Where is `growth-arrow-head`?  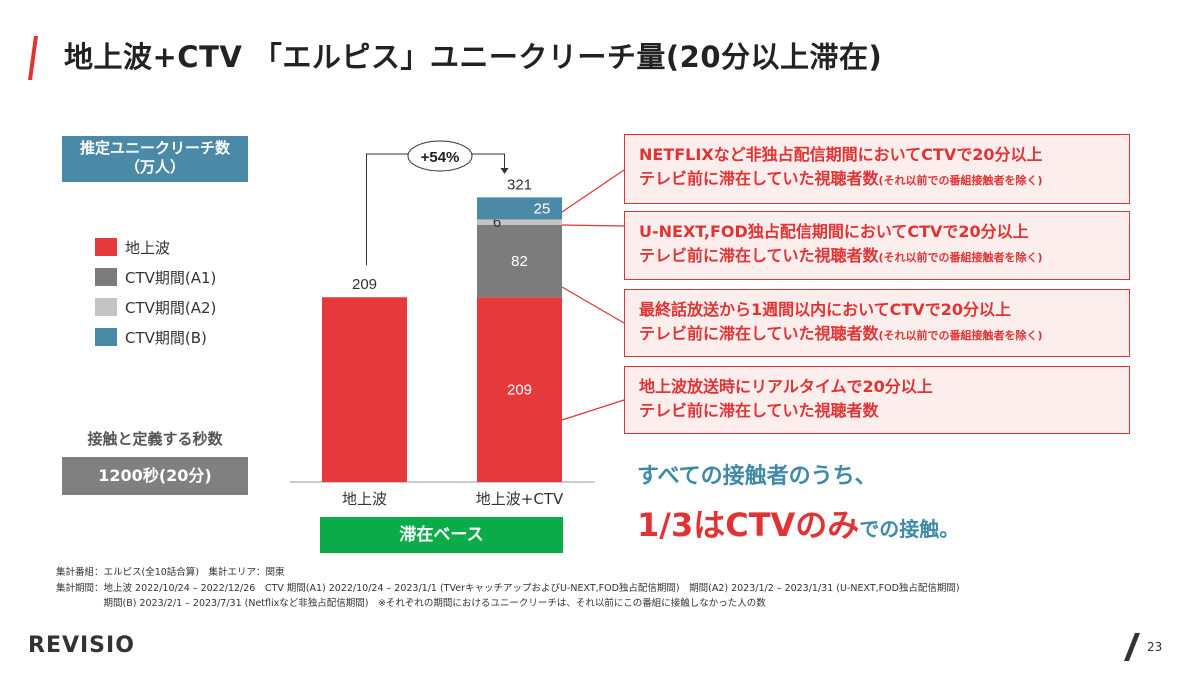 growth-arrow-head is located at coordinates (504, 171).